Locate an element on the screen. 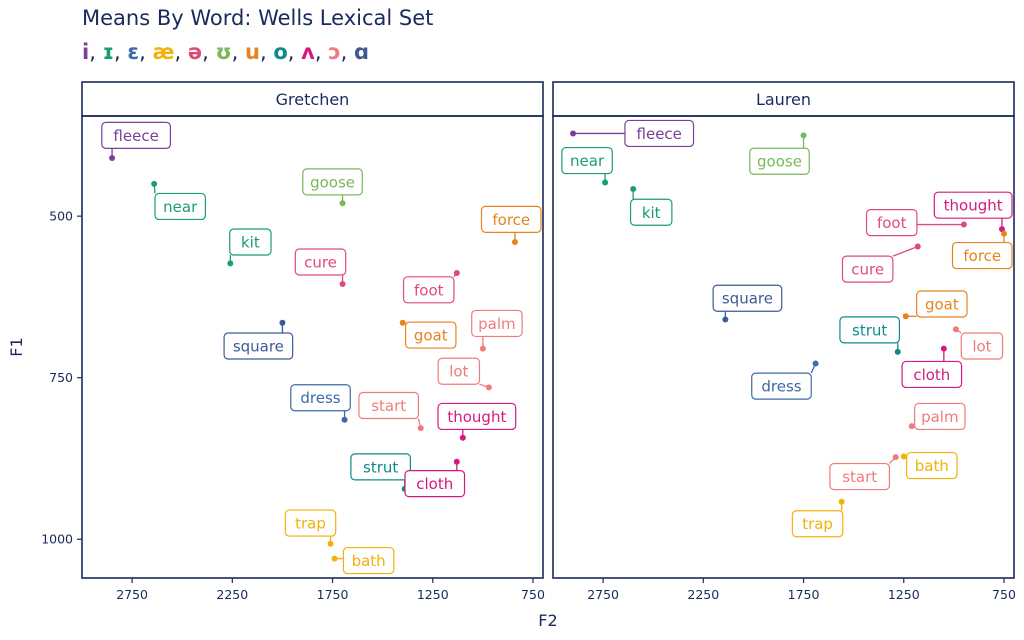 This screenshot has height=640, width=1024. x-tick-label: 2250 is located at coordinates (232, 594).